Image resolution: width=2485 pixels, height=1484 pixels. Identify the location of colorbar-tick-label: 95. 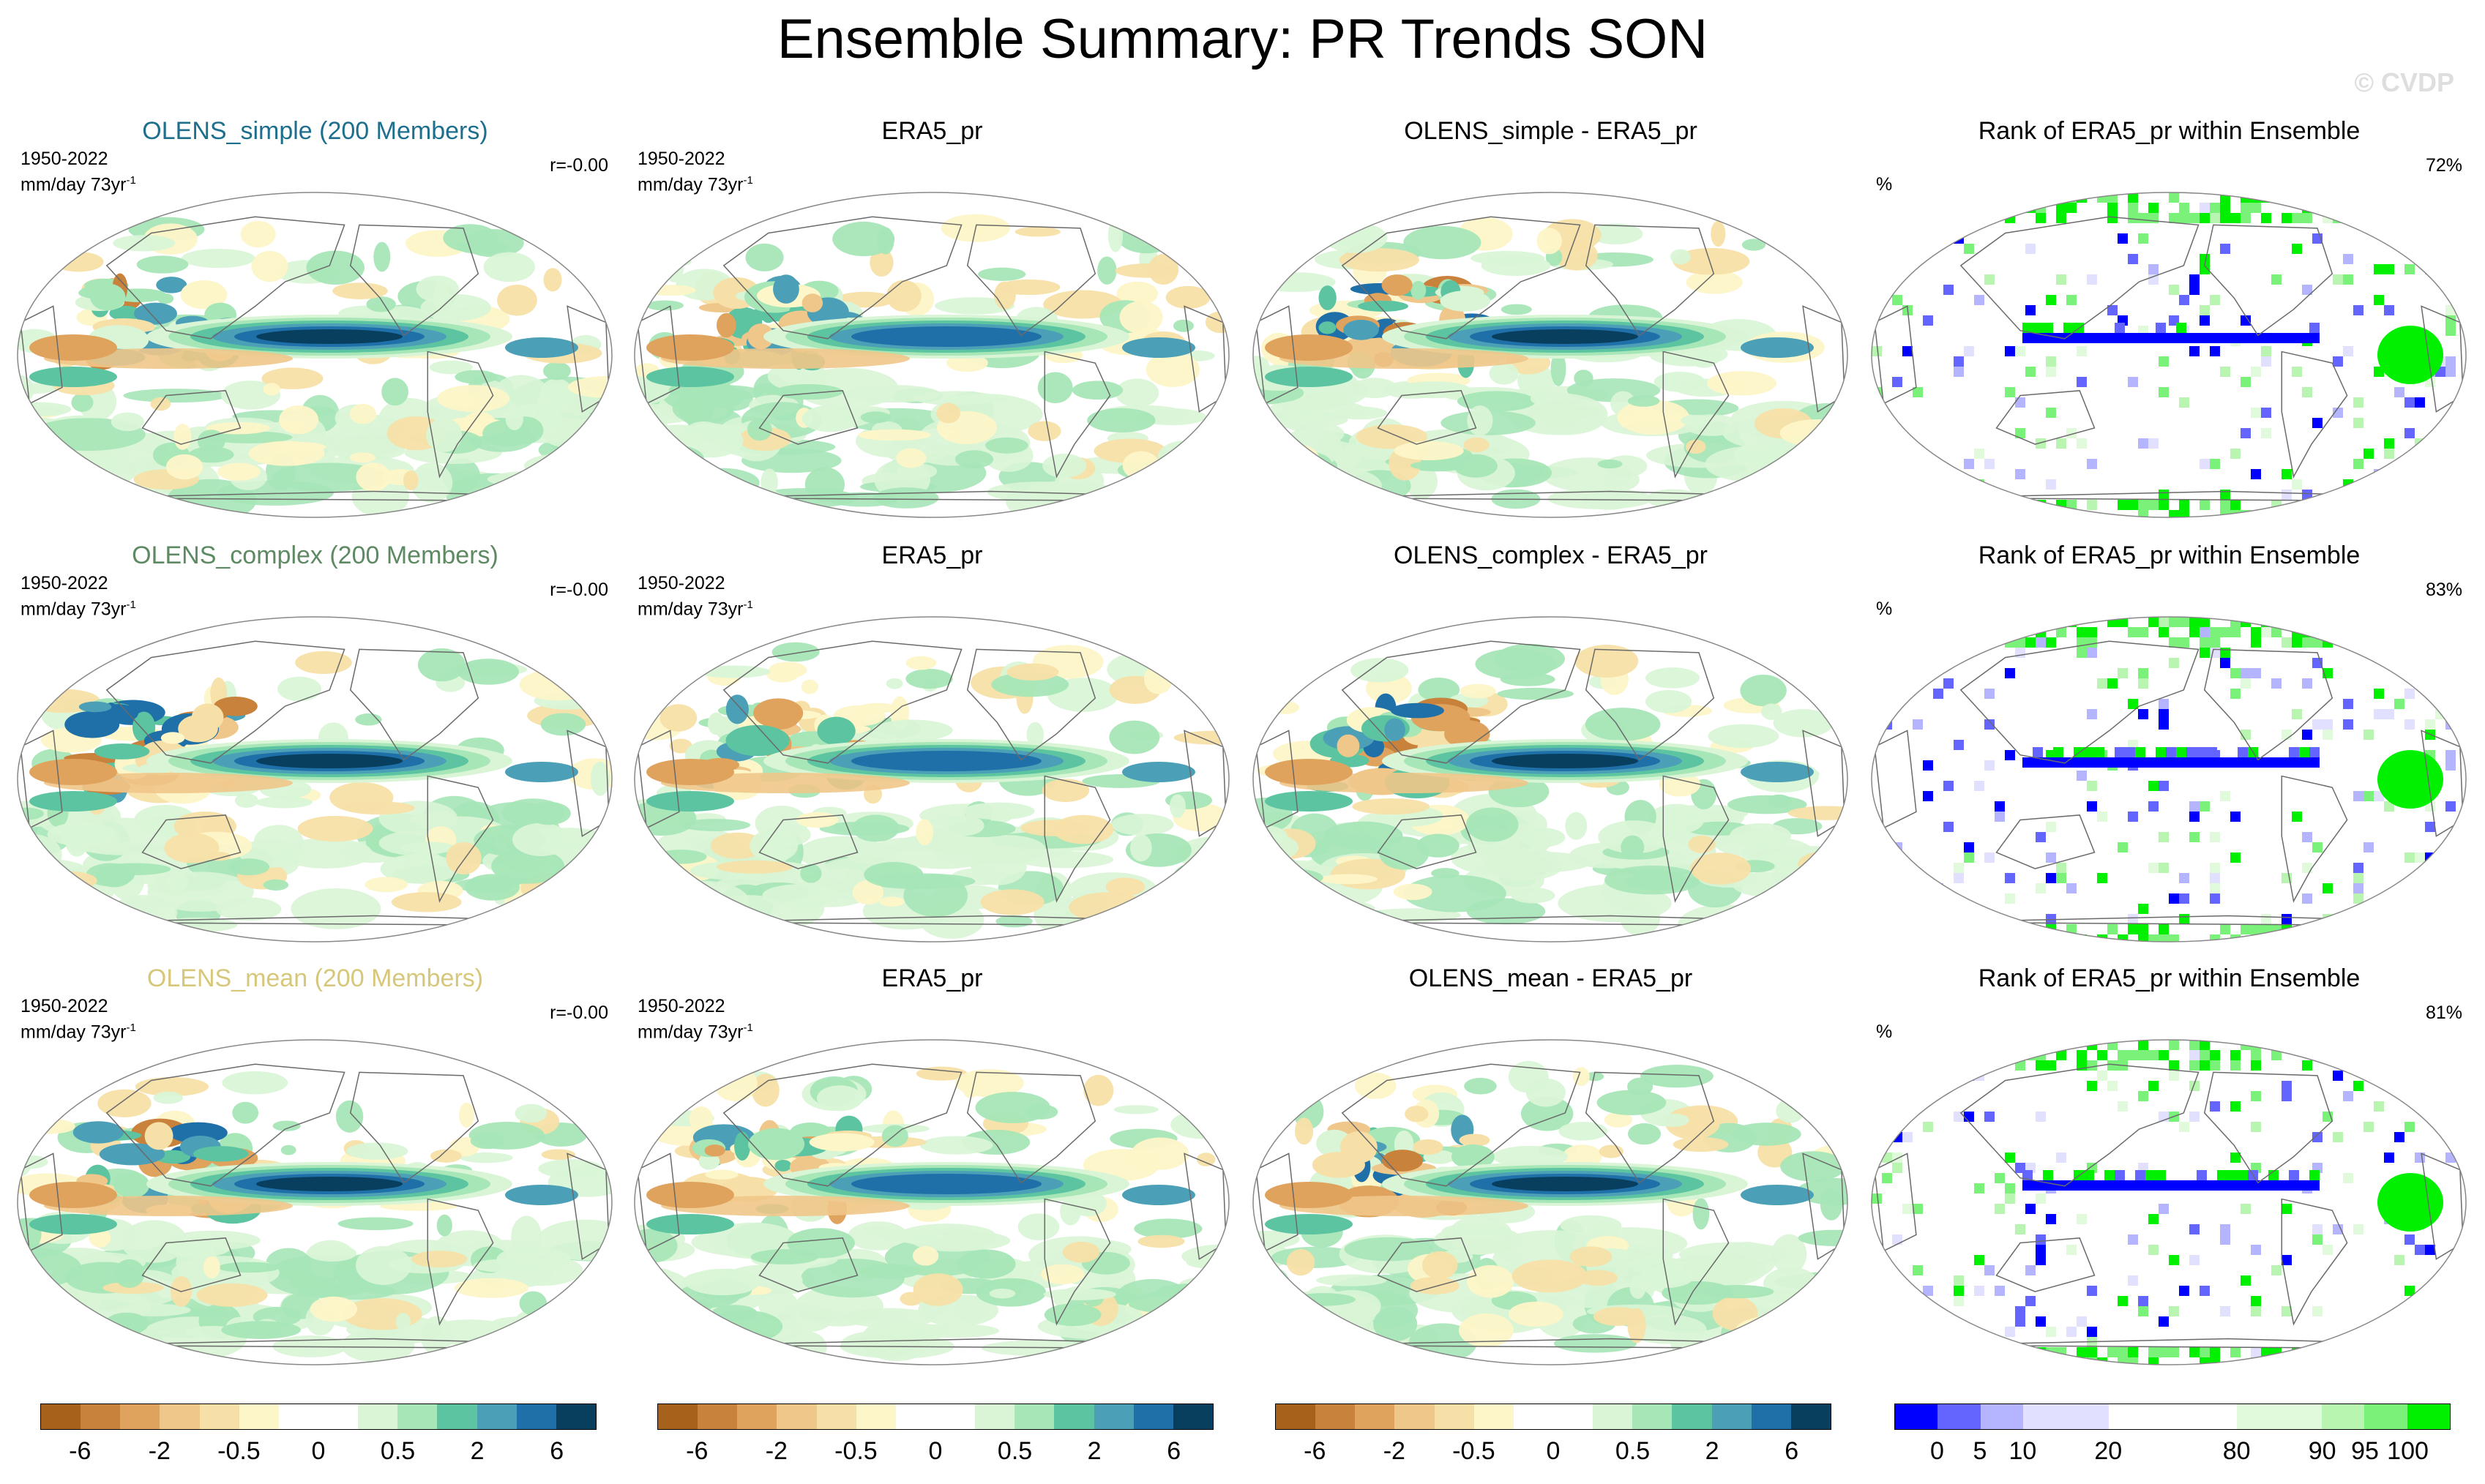
(2365, 1451).